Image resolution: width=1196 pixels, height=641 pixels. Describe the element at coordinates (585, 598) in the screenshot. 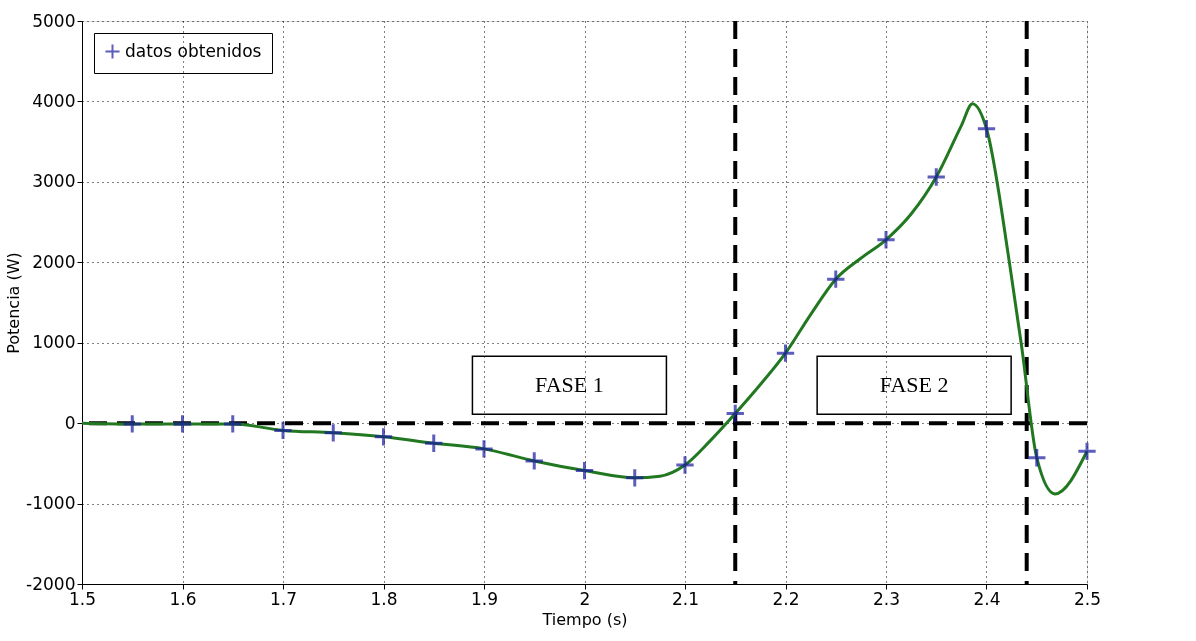

I see `x-tick-label: 2` at that location.